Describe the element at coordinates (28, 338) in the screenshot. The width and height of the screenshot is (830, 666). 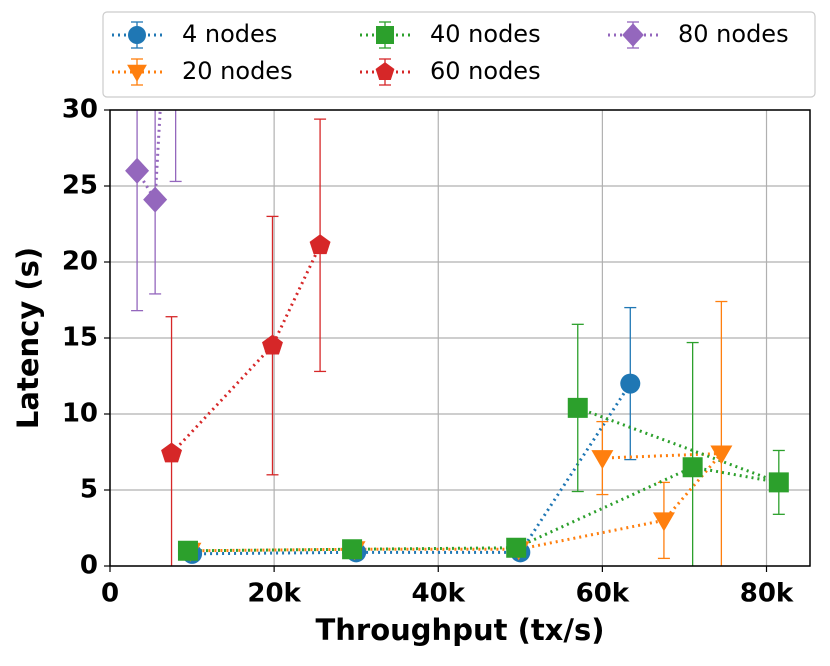
I see `y-axis-label: Latency (s)` at that location.